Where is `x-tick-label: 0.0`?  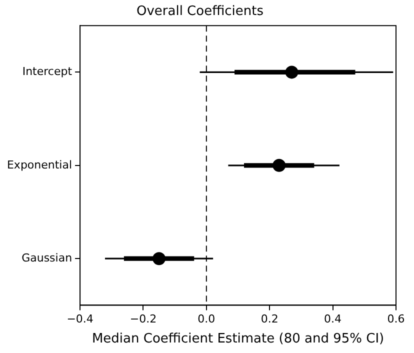 x-tick-label: 0.0 is located at coordinates (207, 319).